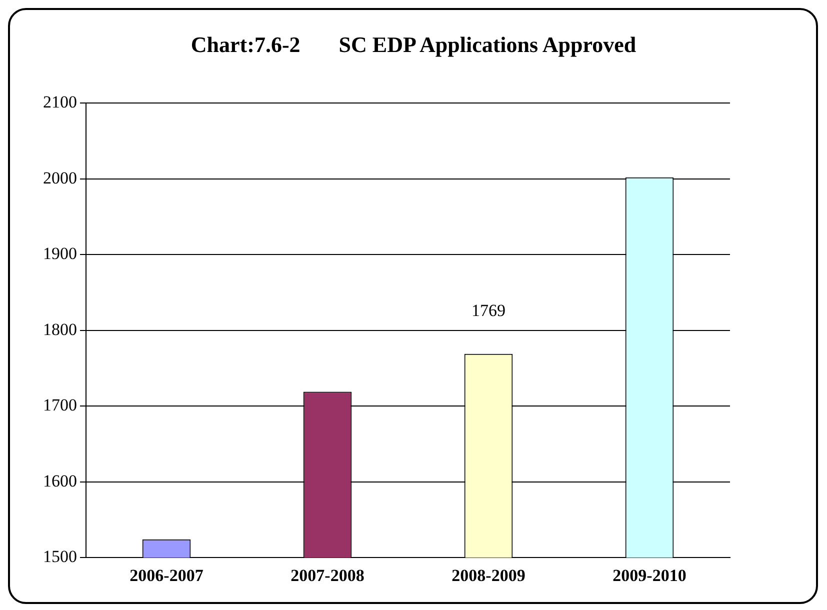  I want to click on y-tick-label: 1700, so click(60, 405).